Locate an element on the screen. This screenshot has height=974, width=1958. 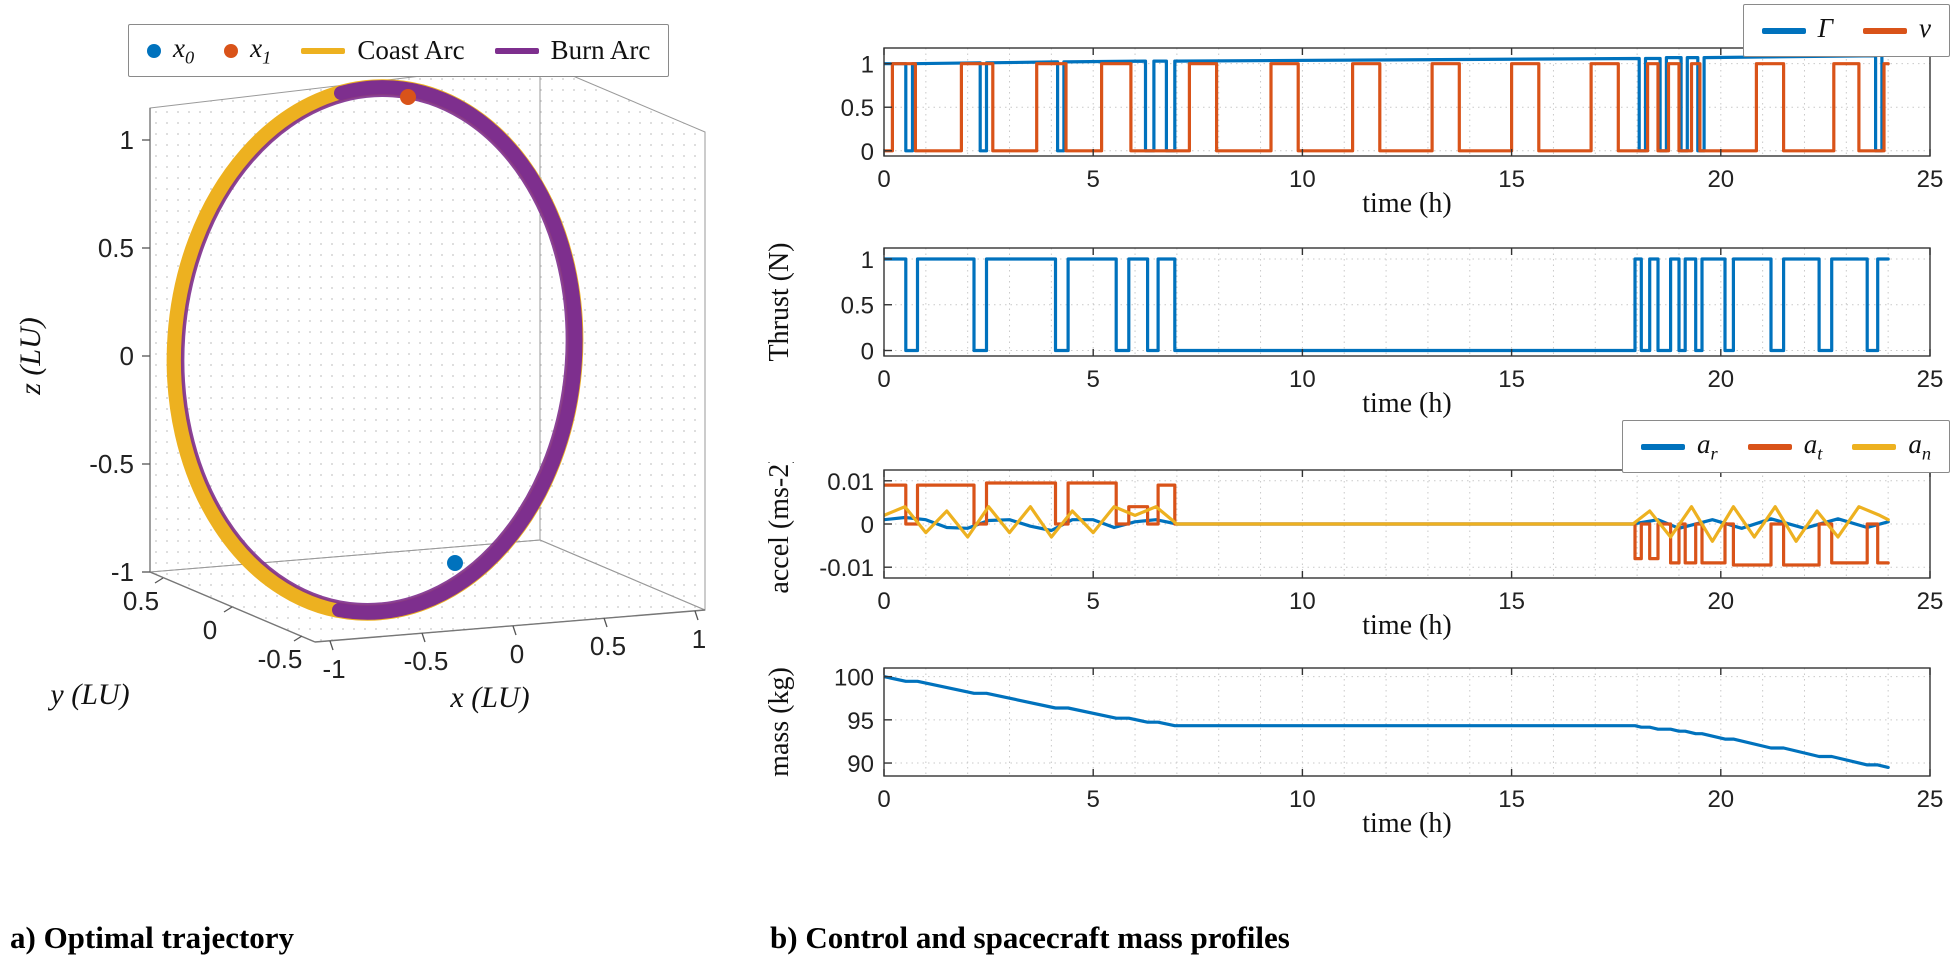
z-tick-label: 0.5 is located at coordinates (116, 248).